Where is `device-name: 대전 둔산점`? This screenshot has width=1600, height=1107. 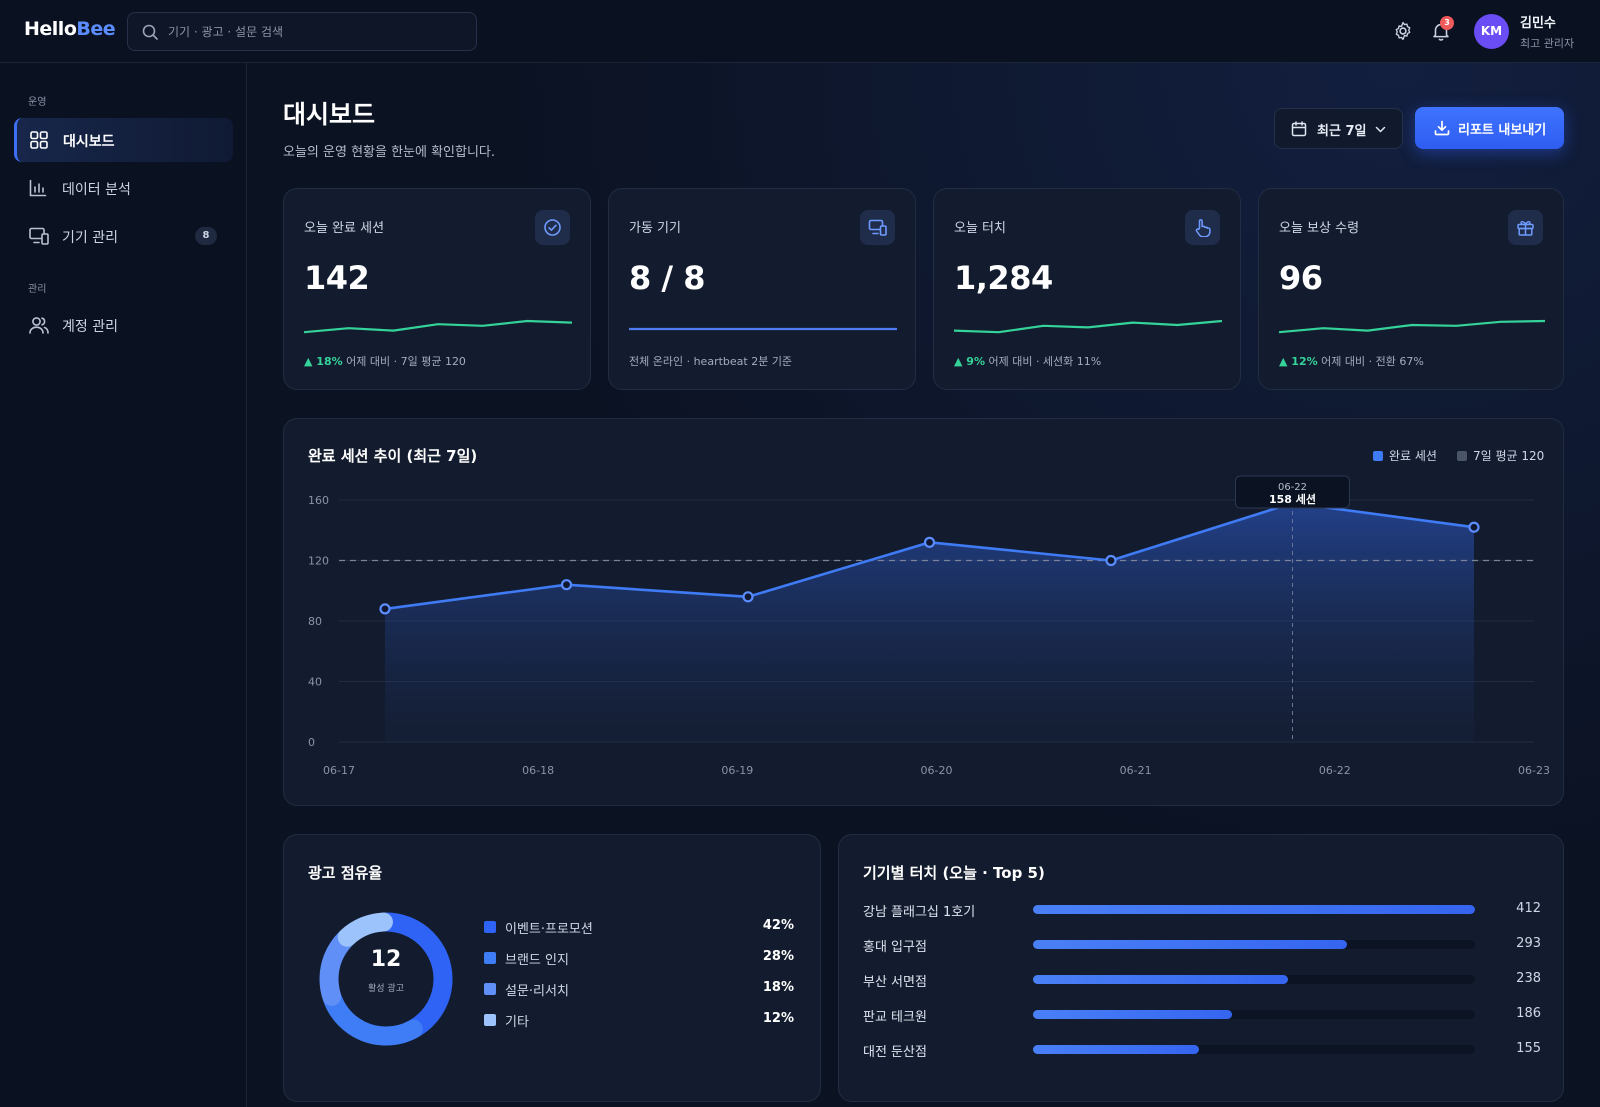 device-name: 대전 둔산점 is located at coordinates (895, 1052).